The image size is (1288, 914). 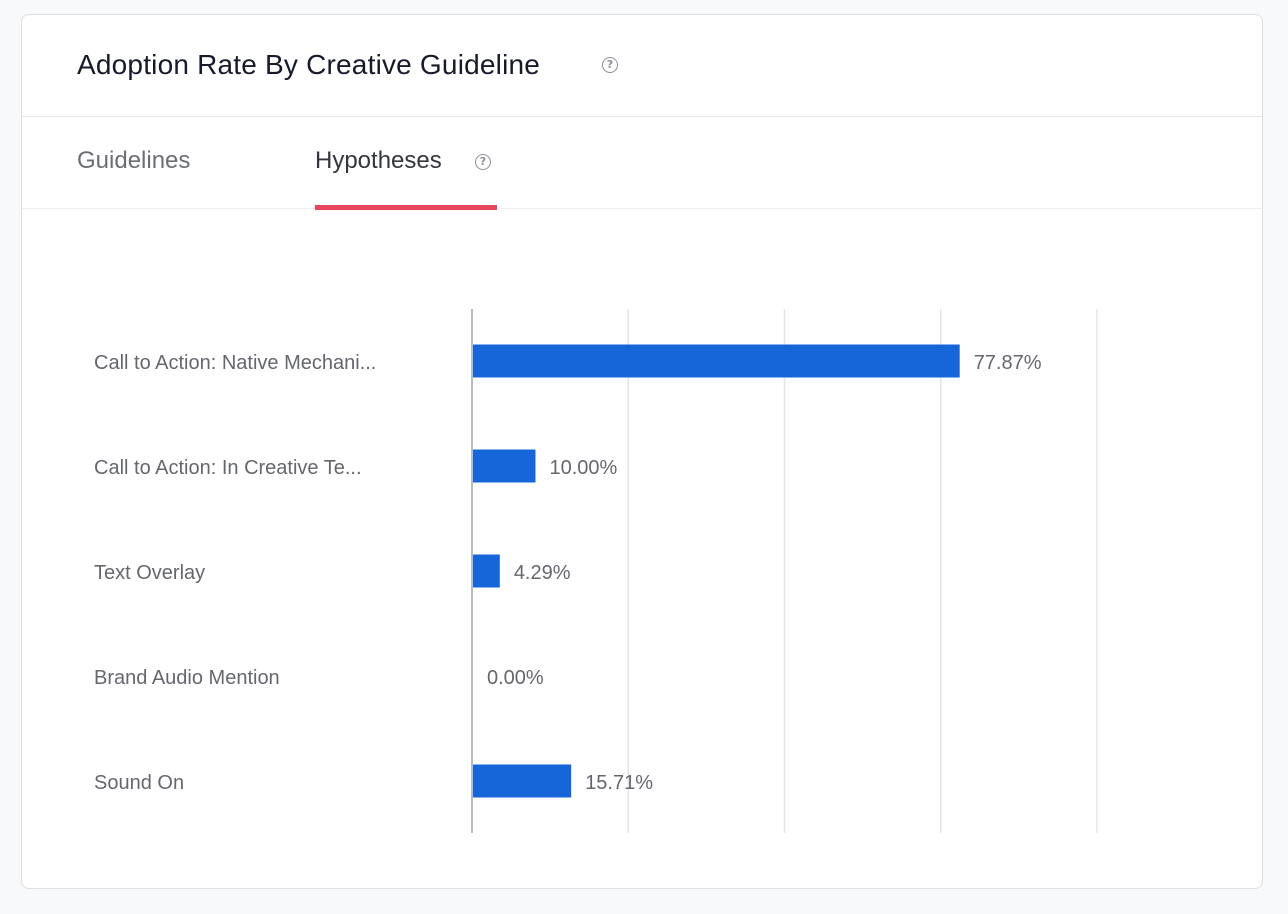 What do you see at coordinates (642, 163) in the screenshot?
I see `tab-bar: Guidelines Hypotheses ?` at bounding box center [642, 163].